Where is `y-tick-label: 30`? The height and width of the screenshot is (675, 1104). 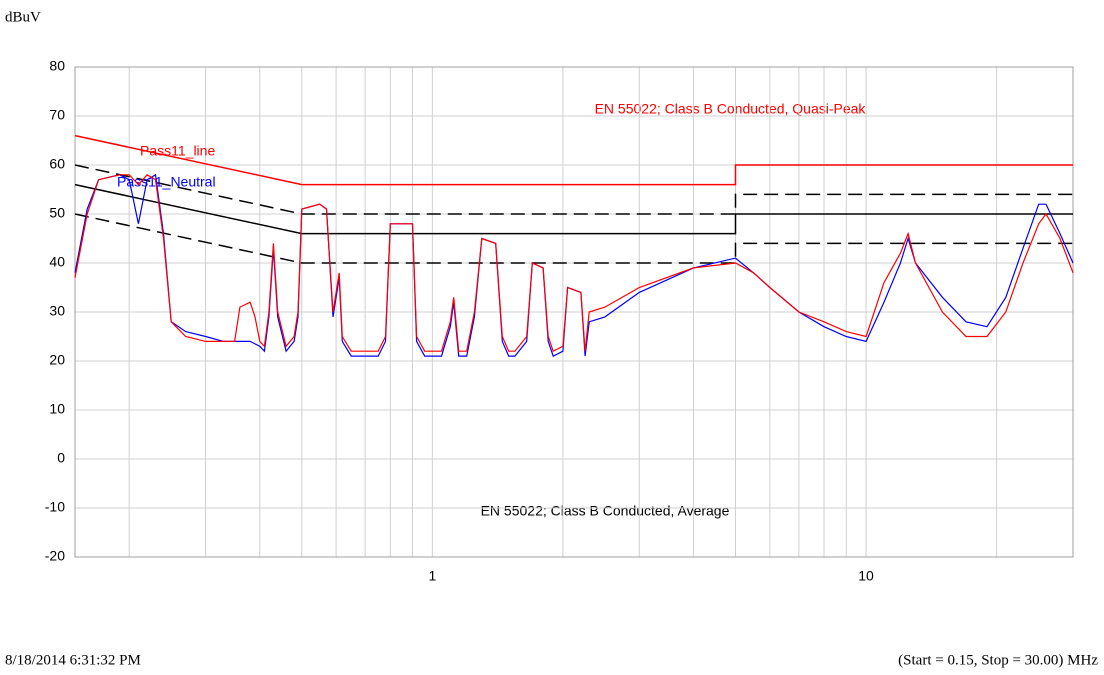
y-tick-label: 30 is located at coordinates (57, 311).